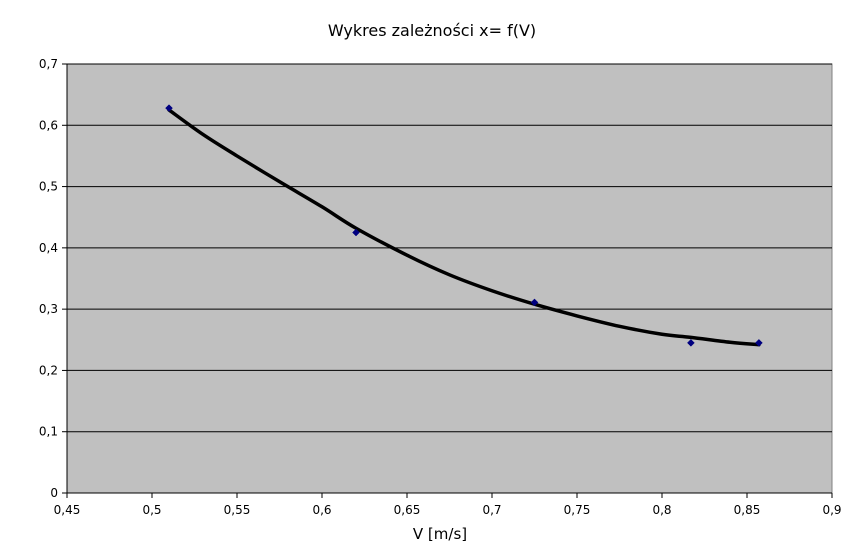 The width and height of the screenshot is (866, 552). What do you see at coordinates (491, 510) in the screenshot?
I see `x-tick-label-5: 0,7` at bounding box center [491, 510].